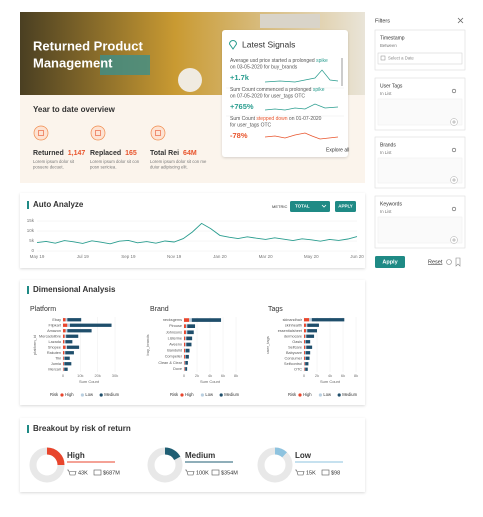 This screenshot has width=483, height=517. What do you see at coordinates (56, 320) in the screenshot?
I see `y-tick-label: Ebay` at bounding box center [56, 320].